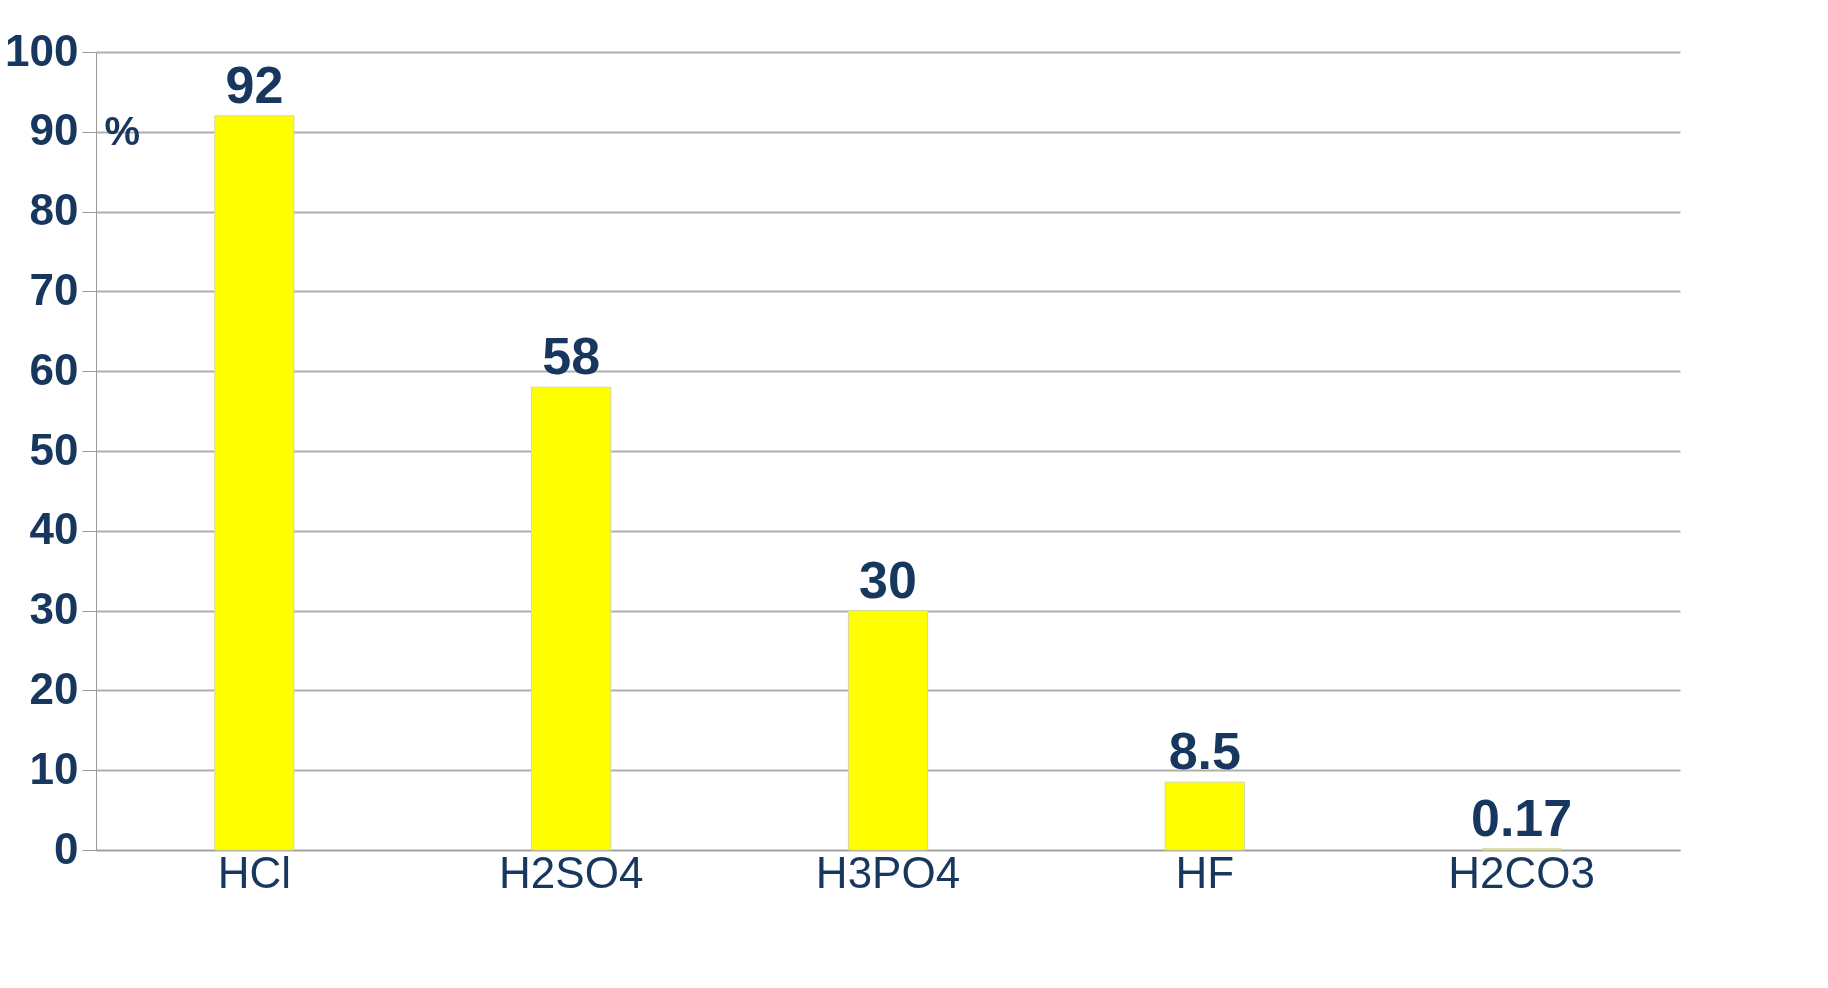 The image size is (1828, 988). Describe the element at coordinates (54, 609) in the screenshot. I see `y-tick-label: 30` at that location.